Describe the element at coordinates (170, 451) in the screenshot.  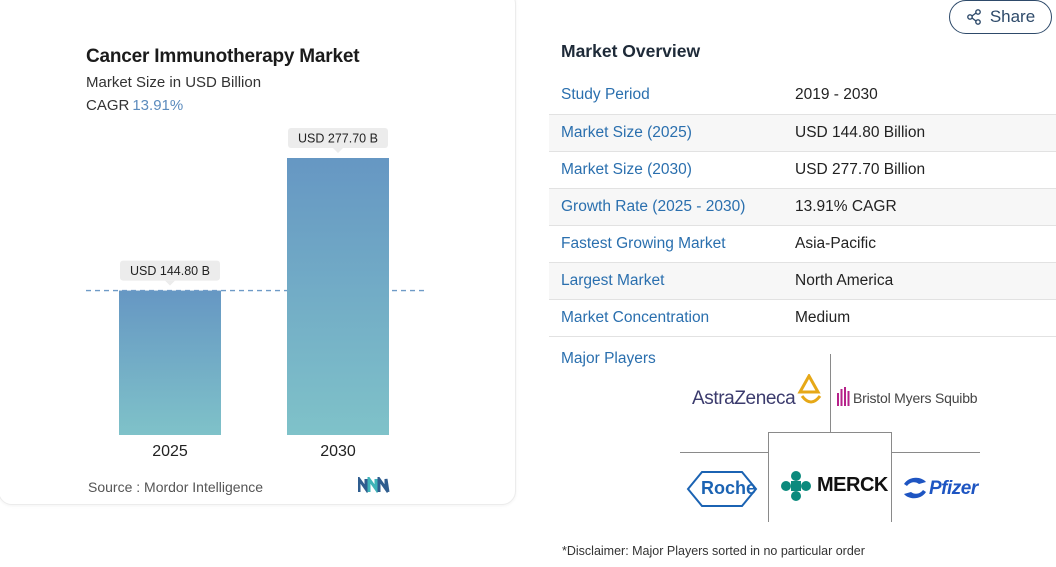
I see `x-tick-label: 2025` at that location.